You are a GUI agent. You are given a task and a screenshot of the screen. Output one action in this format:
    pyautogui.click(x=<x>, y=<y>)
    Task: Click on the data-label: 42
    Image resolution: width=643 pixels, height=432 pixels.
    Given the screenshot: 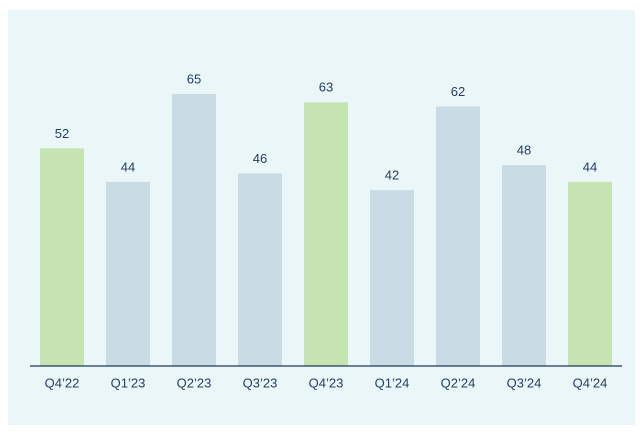 What is the action you would take?
    pyautogui.click(x=392, y=175)
    